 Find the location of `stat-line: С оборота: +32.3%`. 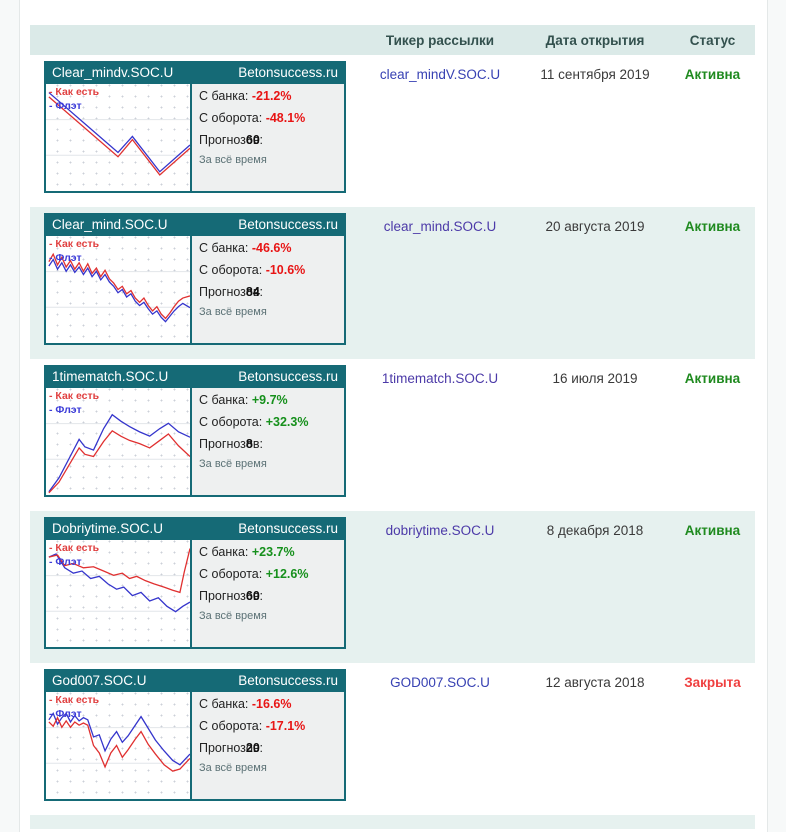

stat-line: С оборота: +32.3% is located at coordinates (269, 422).